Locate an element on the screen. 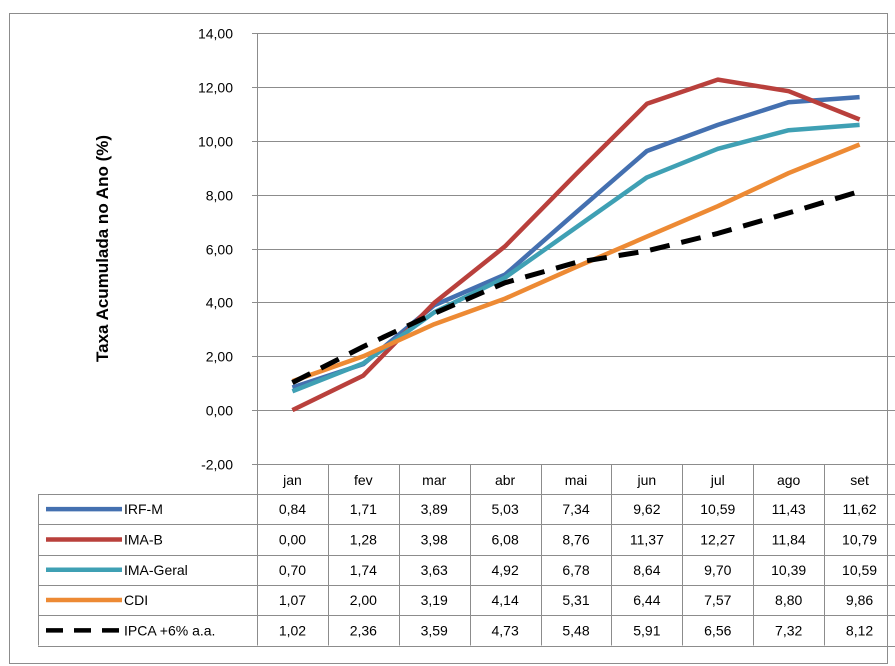 The image size is (895, 666). data-cell: 12,27 is located at coordinates (717, 539).